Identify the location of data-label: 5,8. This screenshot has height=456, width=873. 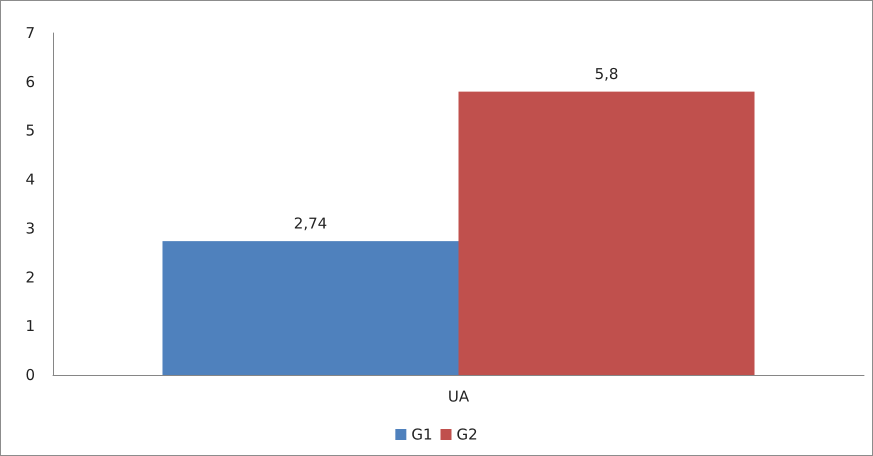
(606, 74).